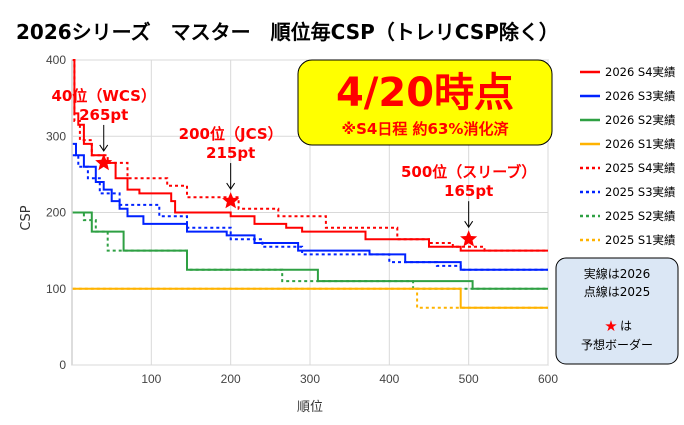 The width and height of the screenshot is (684, 425). I want to click on note-star-suffix: は, so click(626, 326).